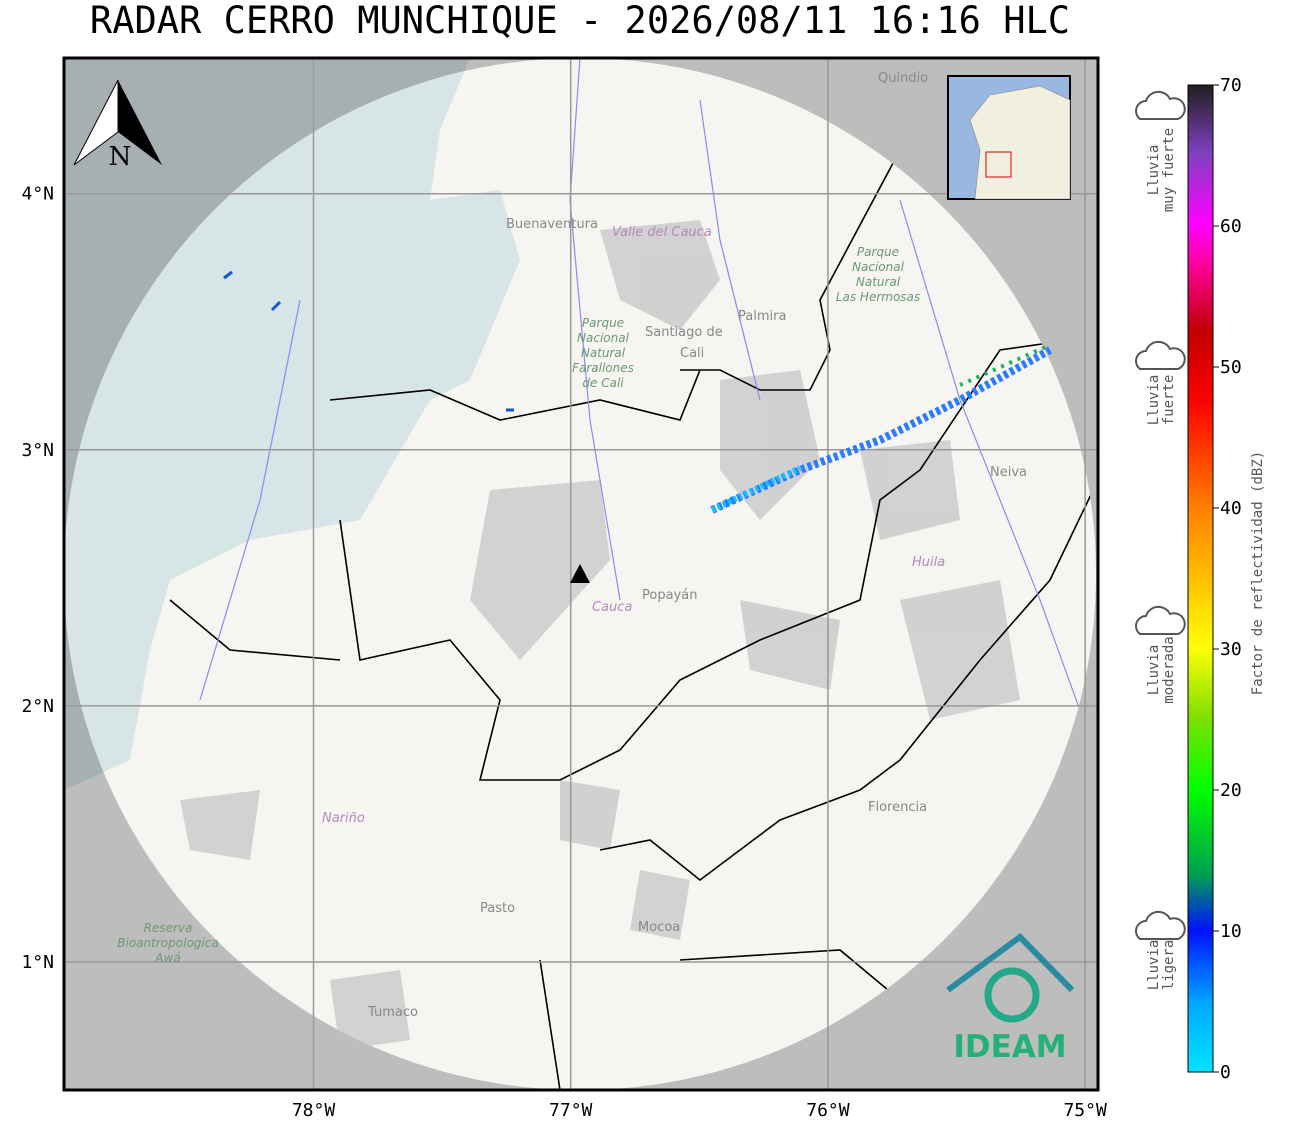  Describe the element at coordinates (37, 962) in the screenshot. I see `lat-tick-label: 1°N` at that location.